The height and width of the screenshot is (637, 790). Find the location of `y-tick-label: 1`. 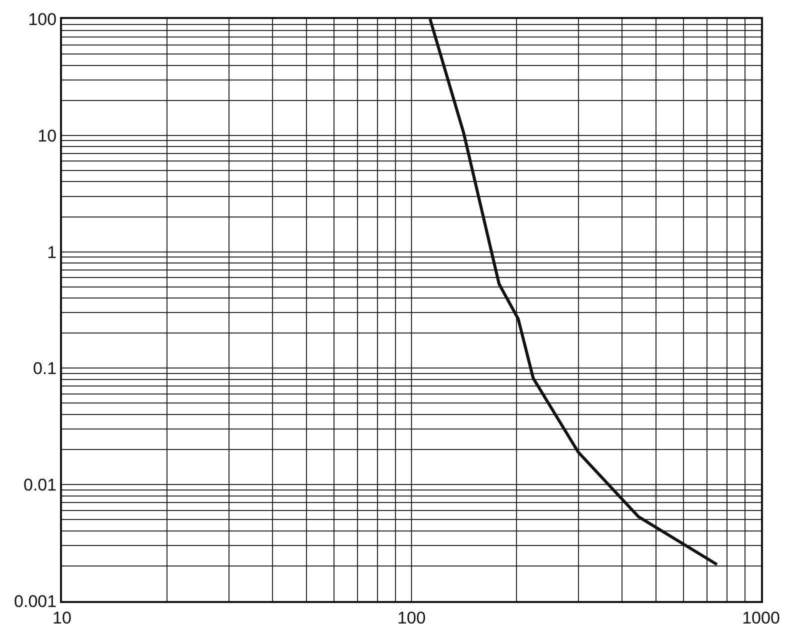

y-tick-label: 1 is located at coordinates (52, 252).